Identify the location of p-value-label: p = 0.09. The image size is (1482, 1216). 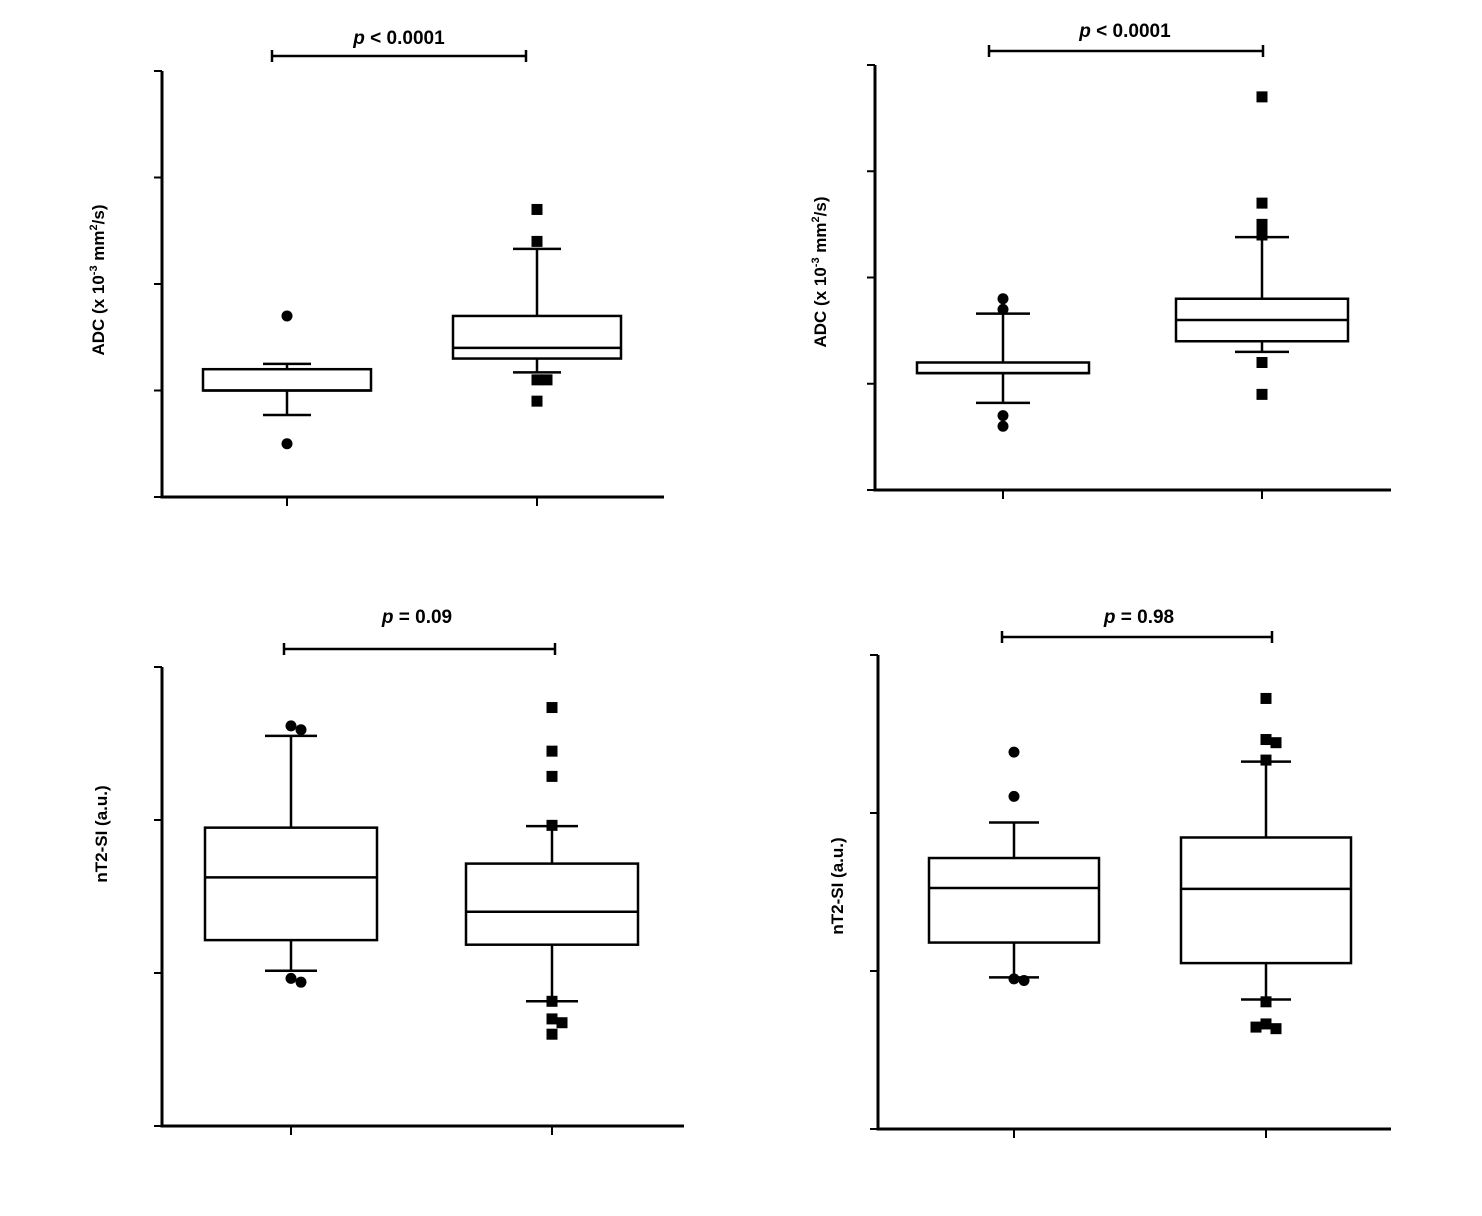
(416, 617).